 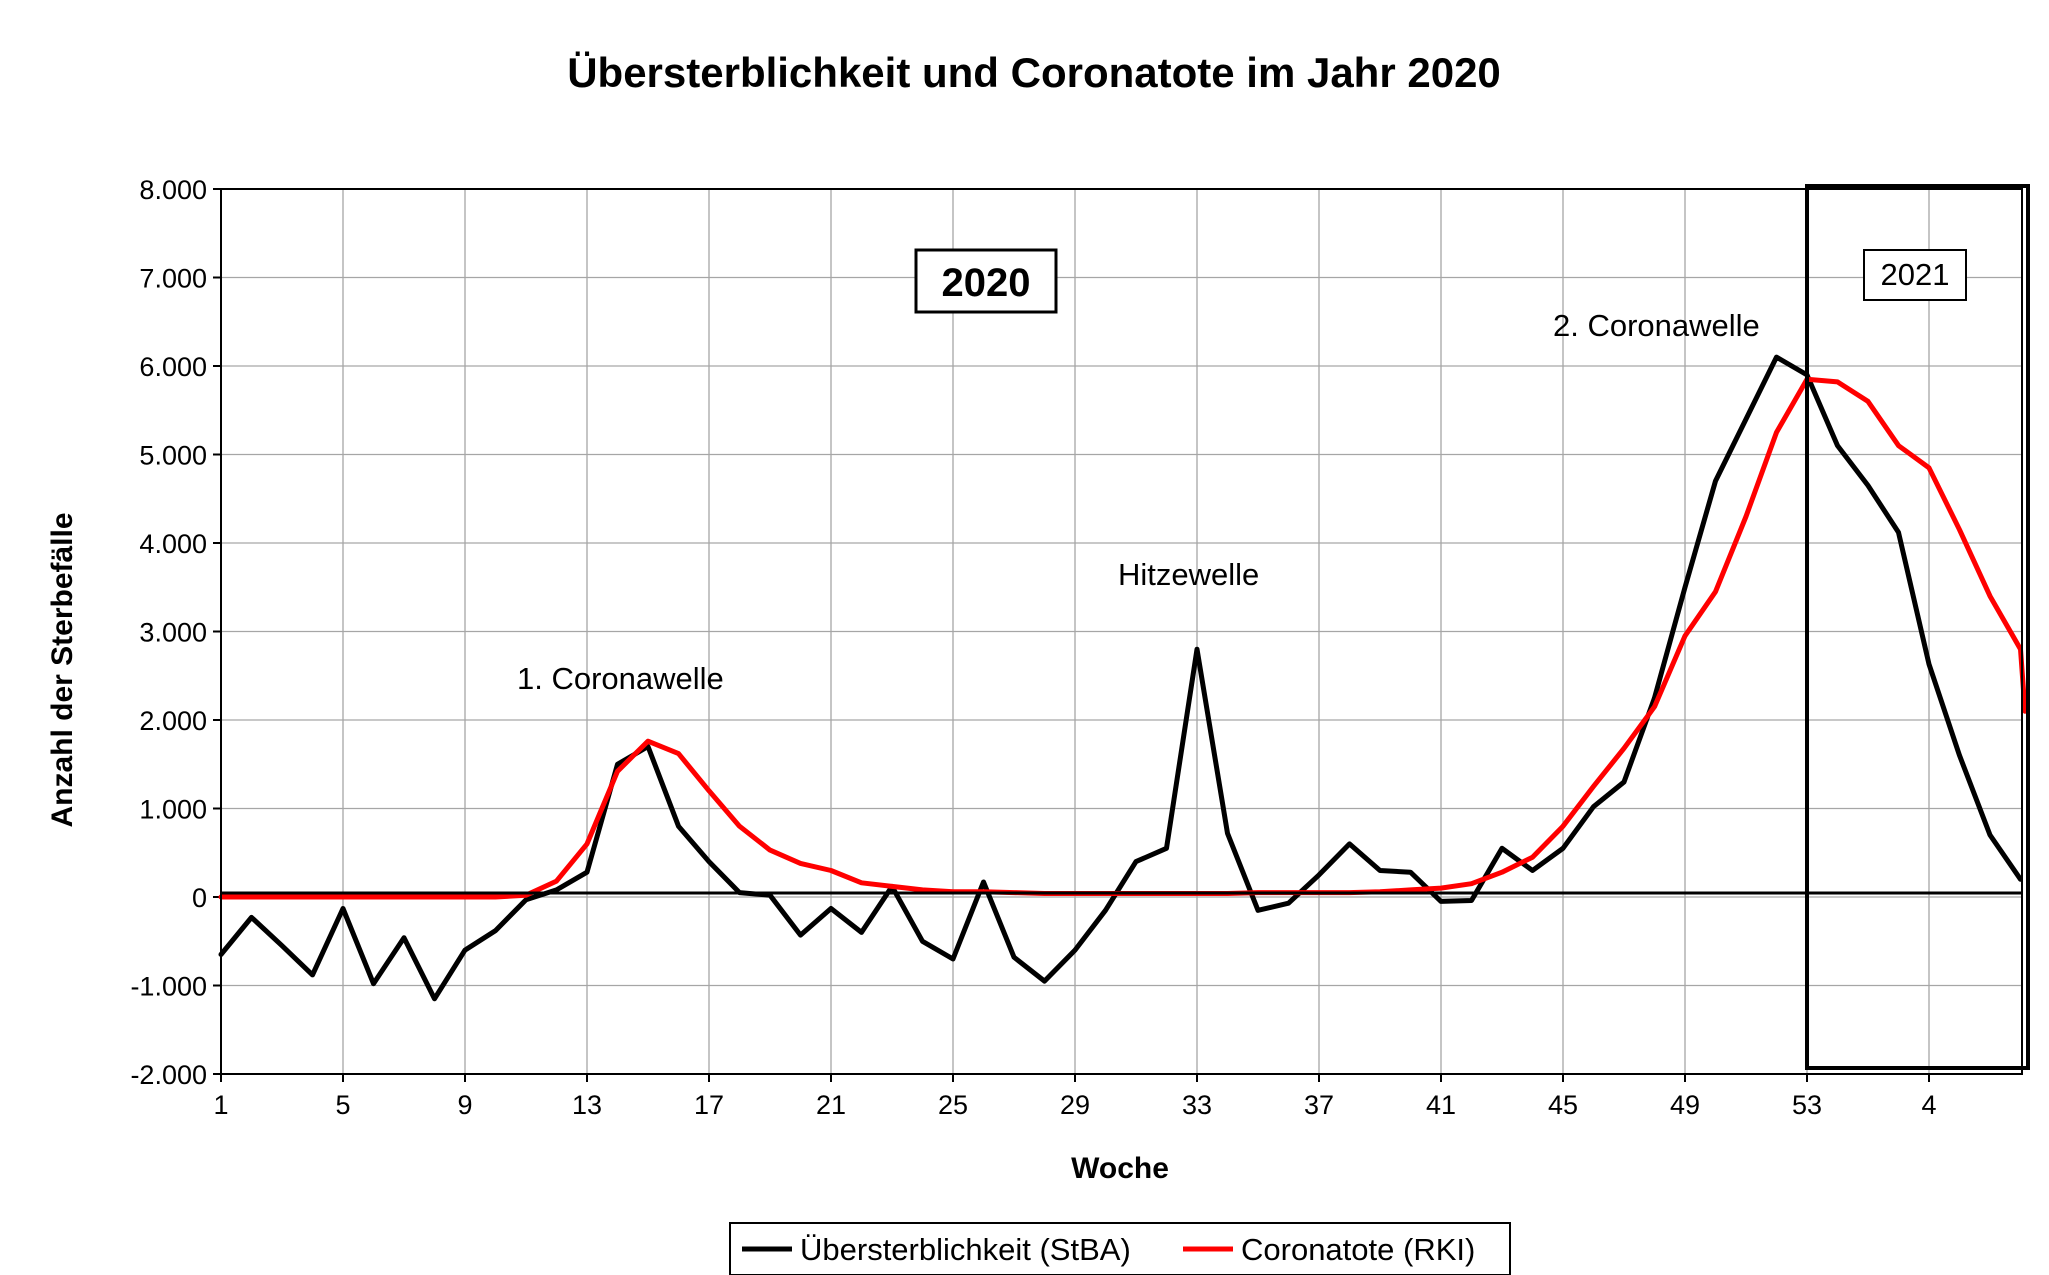 I want to click on legend-frame, so click(x=1120, y=1248).